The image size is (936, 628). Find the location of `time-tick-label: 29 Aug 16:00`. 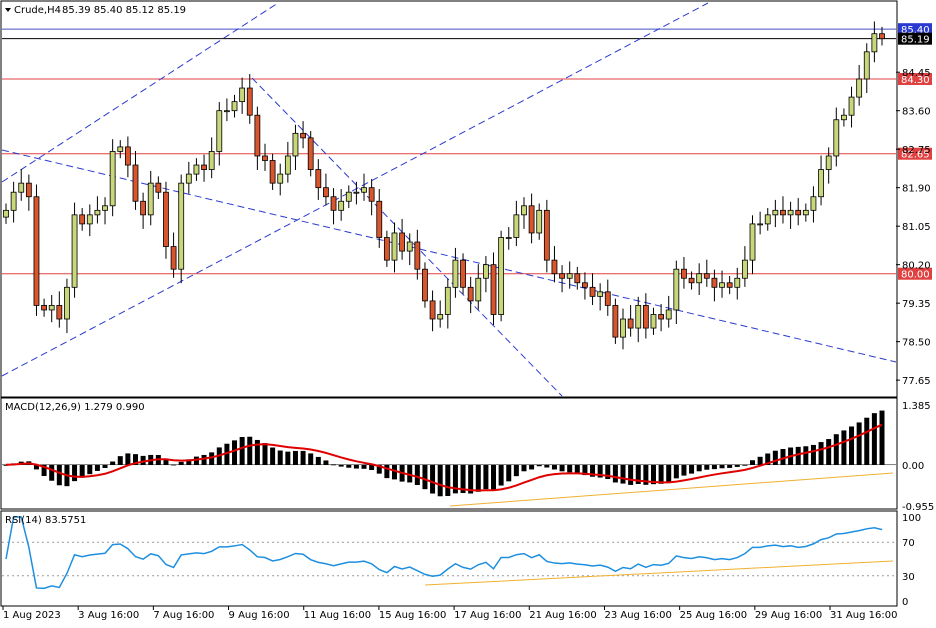

time-tick-label: 29 Aug 16:00 is located at coordinates (788, 615).